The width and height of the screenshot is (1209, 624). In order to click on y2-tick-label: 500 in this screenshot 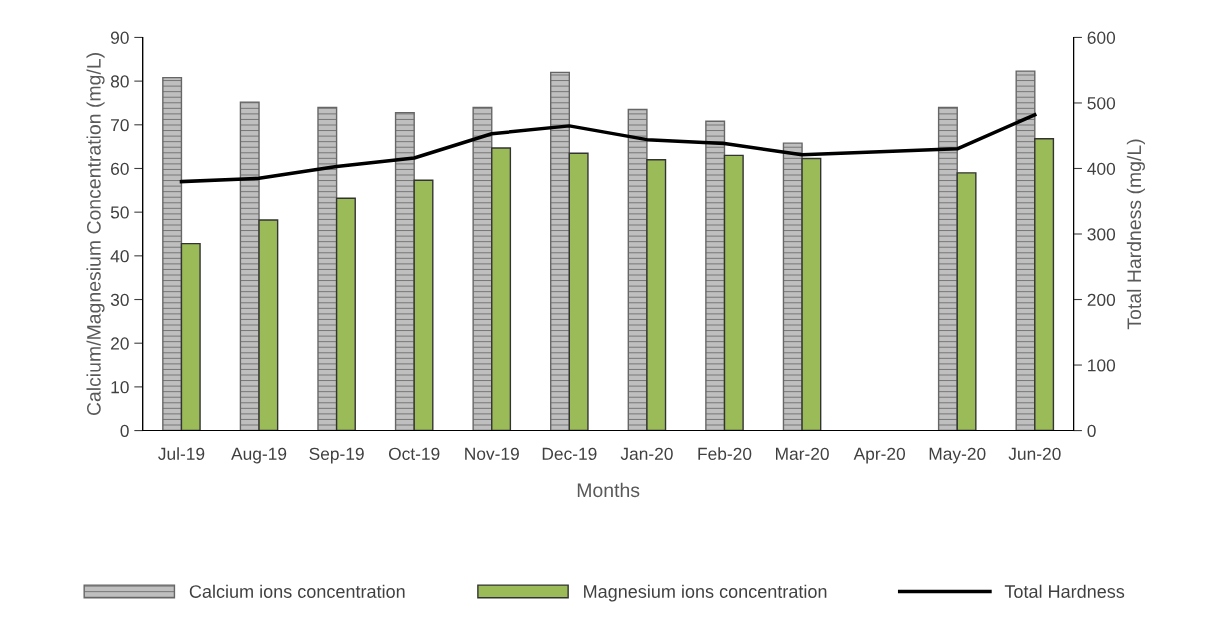, I will do `click(1101, 103)`.